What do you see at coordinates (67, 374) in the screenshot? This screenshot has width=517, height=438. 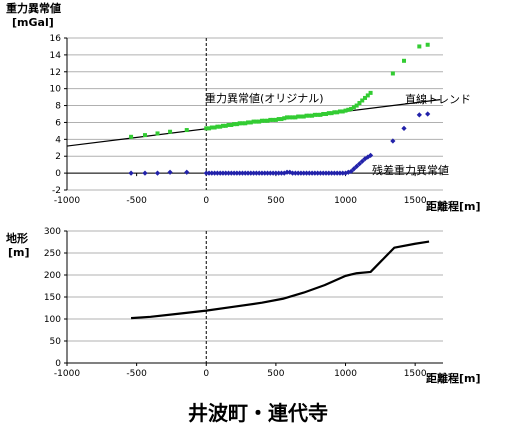 I see `terrain-x-tick-label: -1000` at bounding box center [67, 374].